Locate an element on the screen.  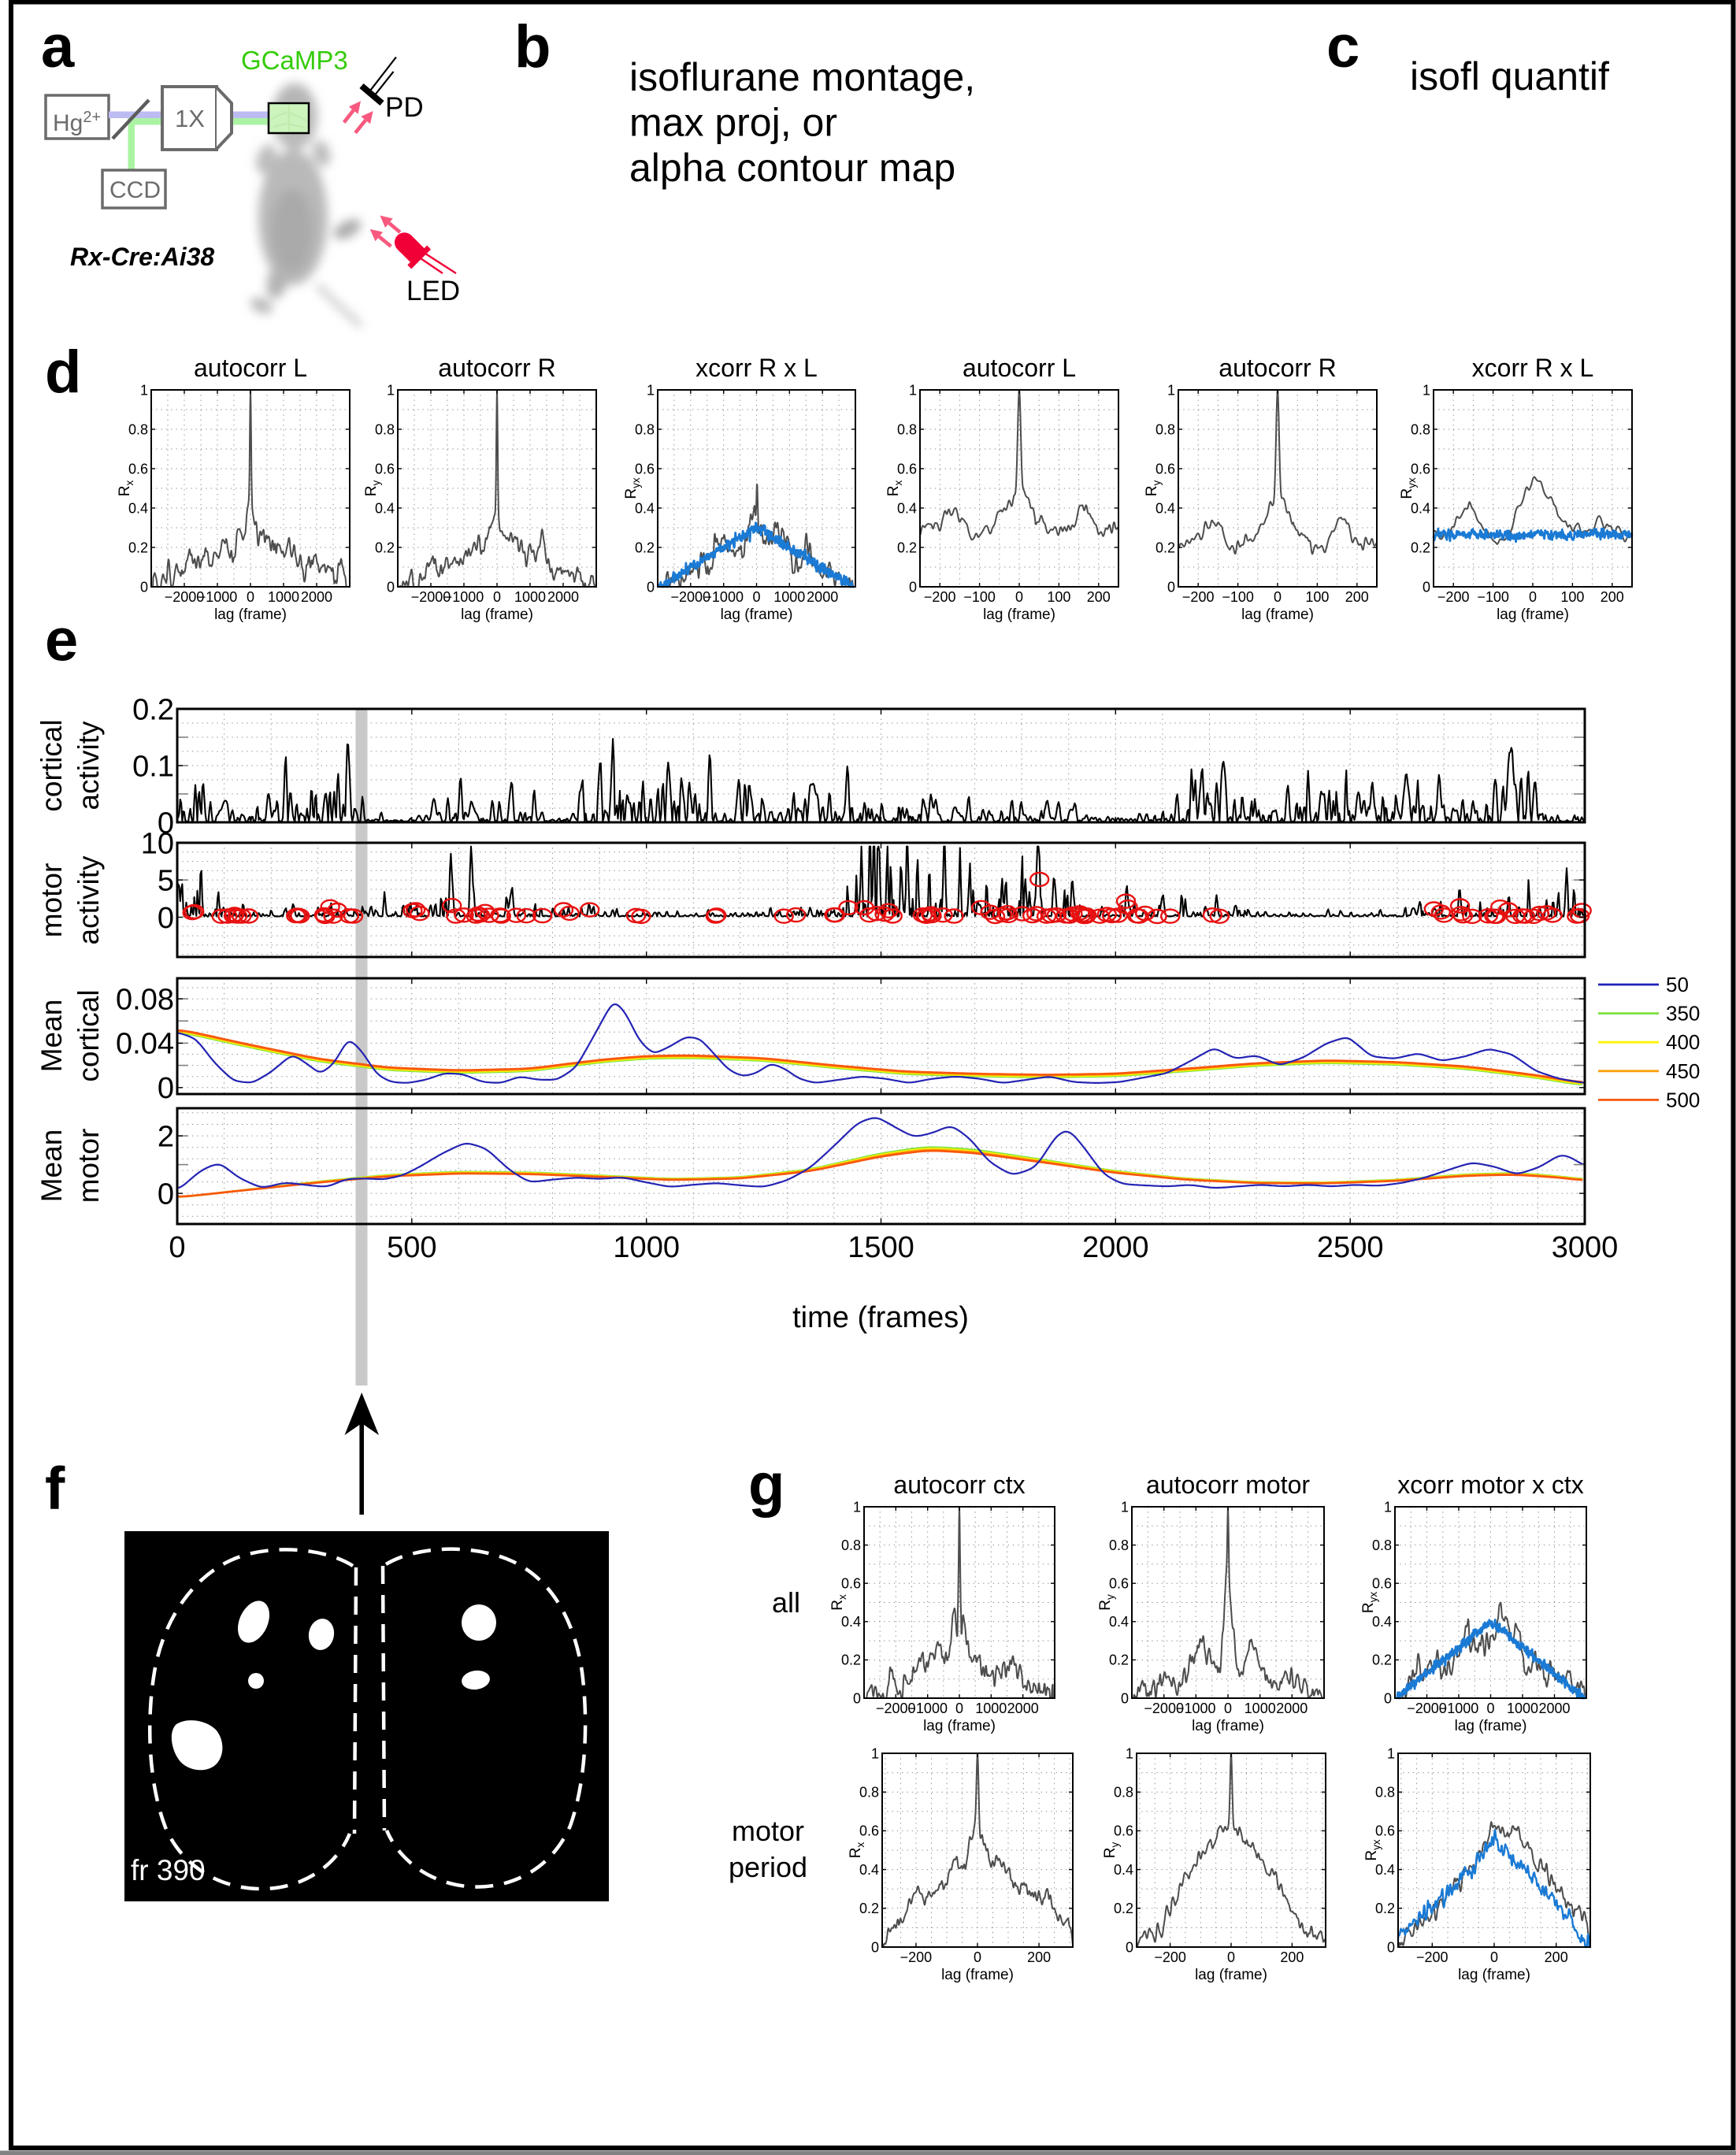
svg-text: autocorr ctx is located at coordinates (959, 1485).